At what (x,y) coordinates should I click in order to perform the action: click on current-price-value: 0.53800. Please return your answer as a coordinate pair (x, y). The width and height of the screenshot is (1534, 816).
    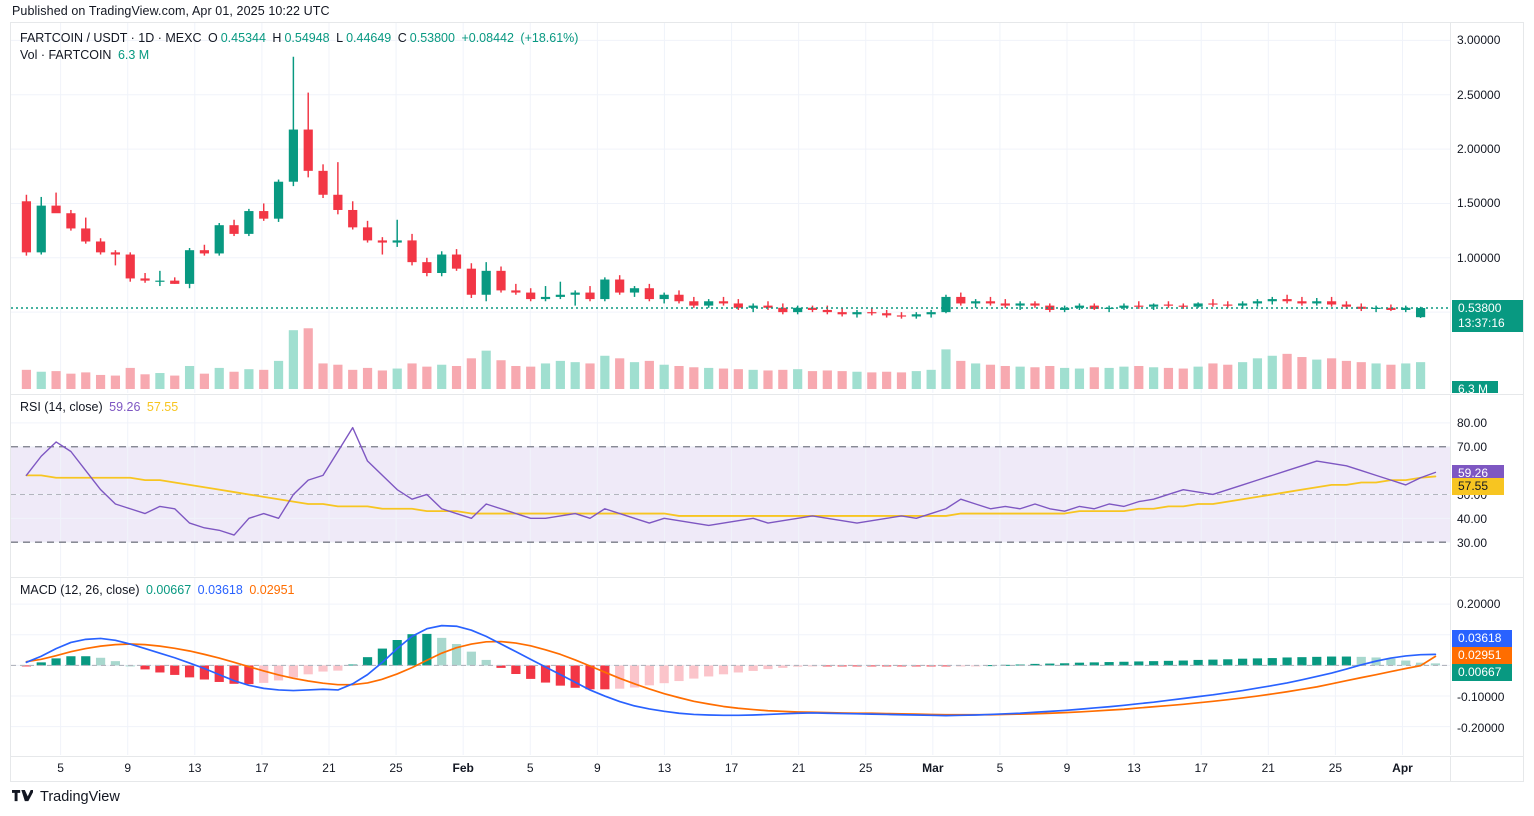
    Looking at the image, I should click on (1480, 308).